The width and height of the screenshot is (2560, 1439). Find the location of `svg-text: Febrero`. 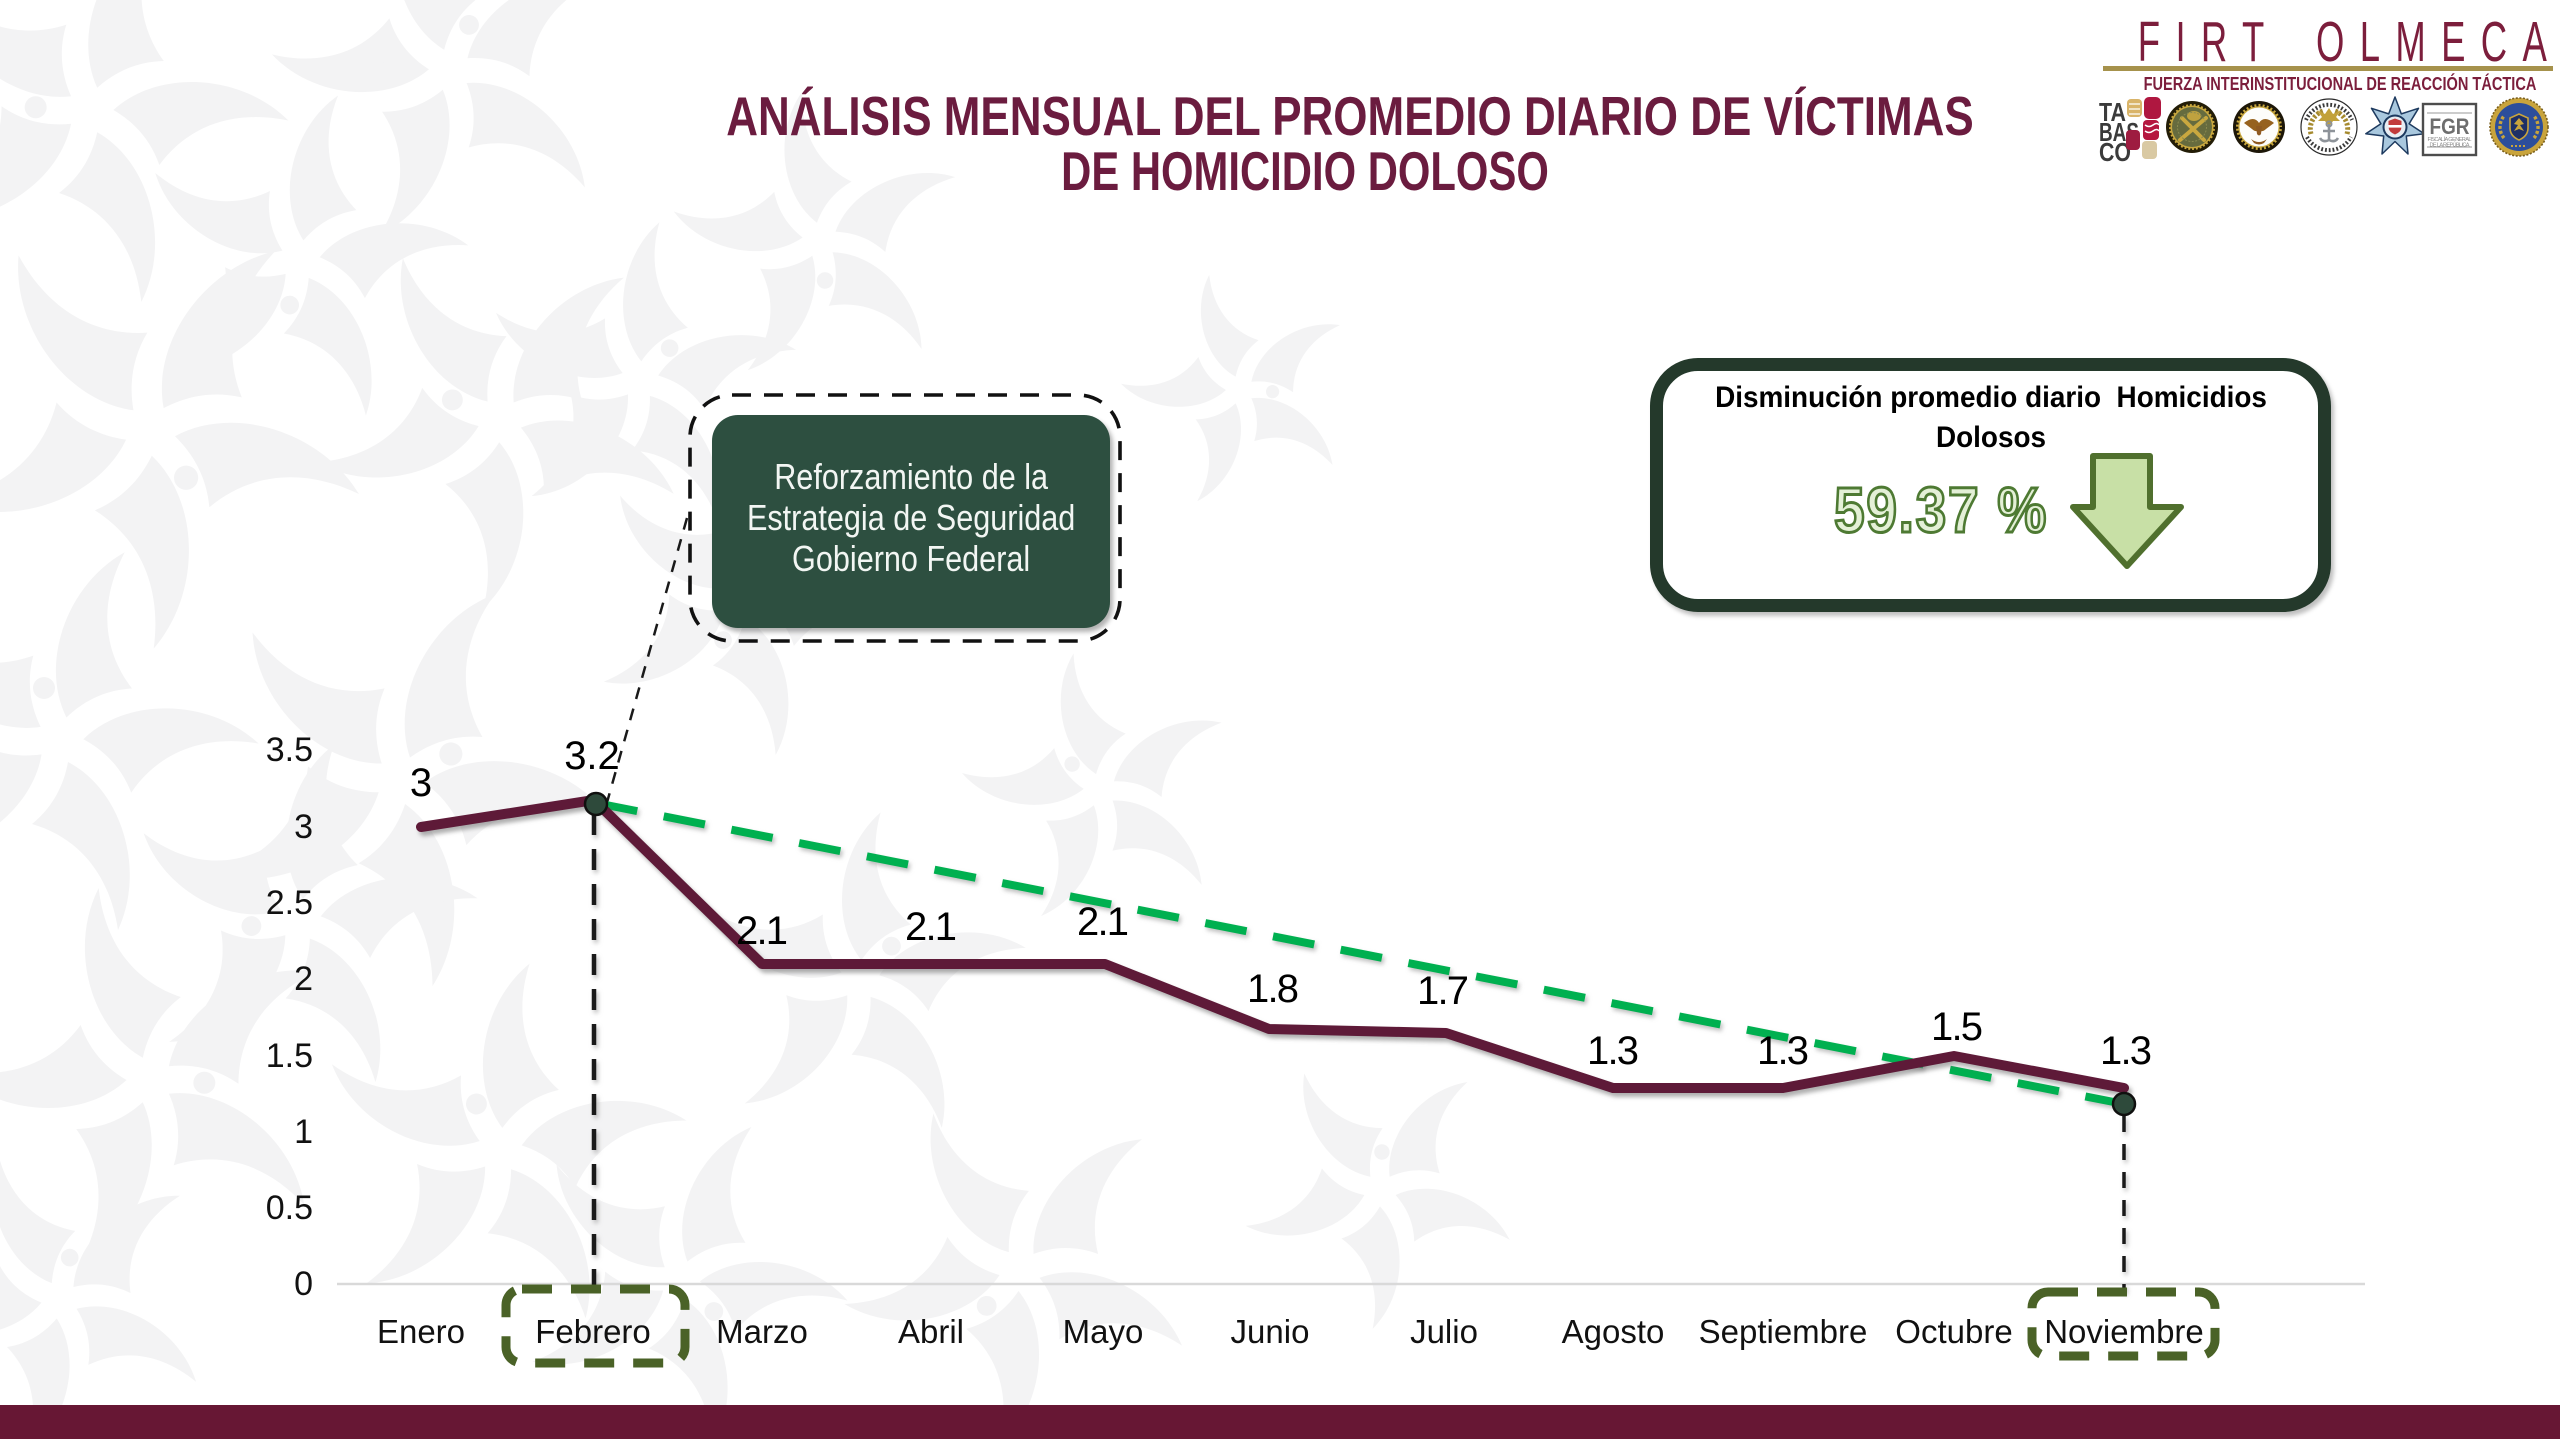

svg-text: Febrero is located at coordinates (593, 1331).